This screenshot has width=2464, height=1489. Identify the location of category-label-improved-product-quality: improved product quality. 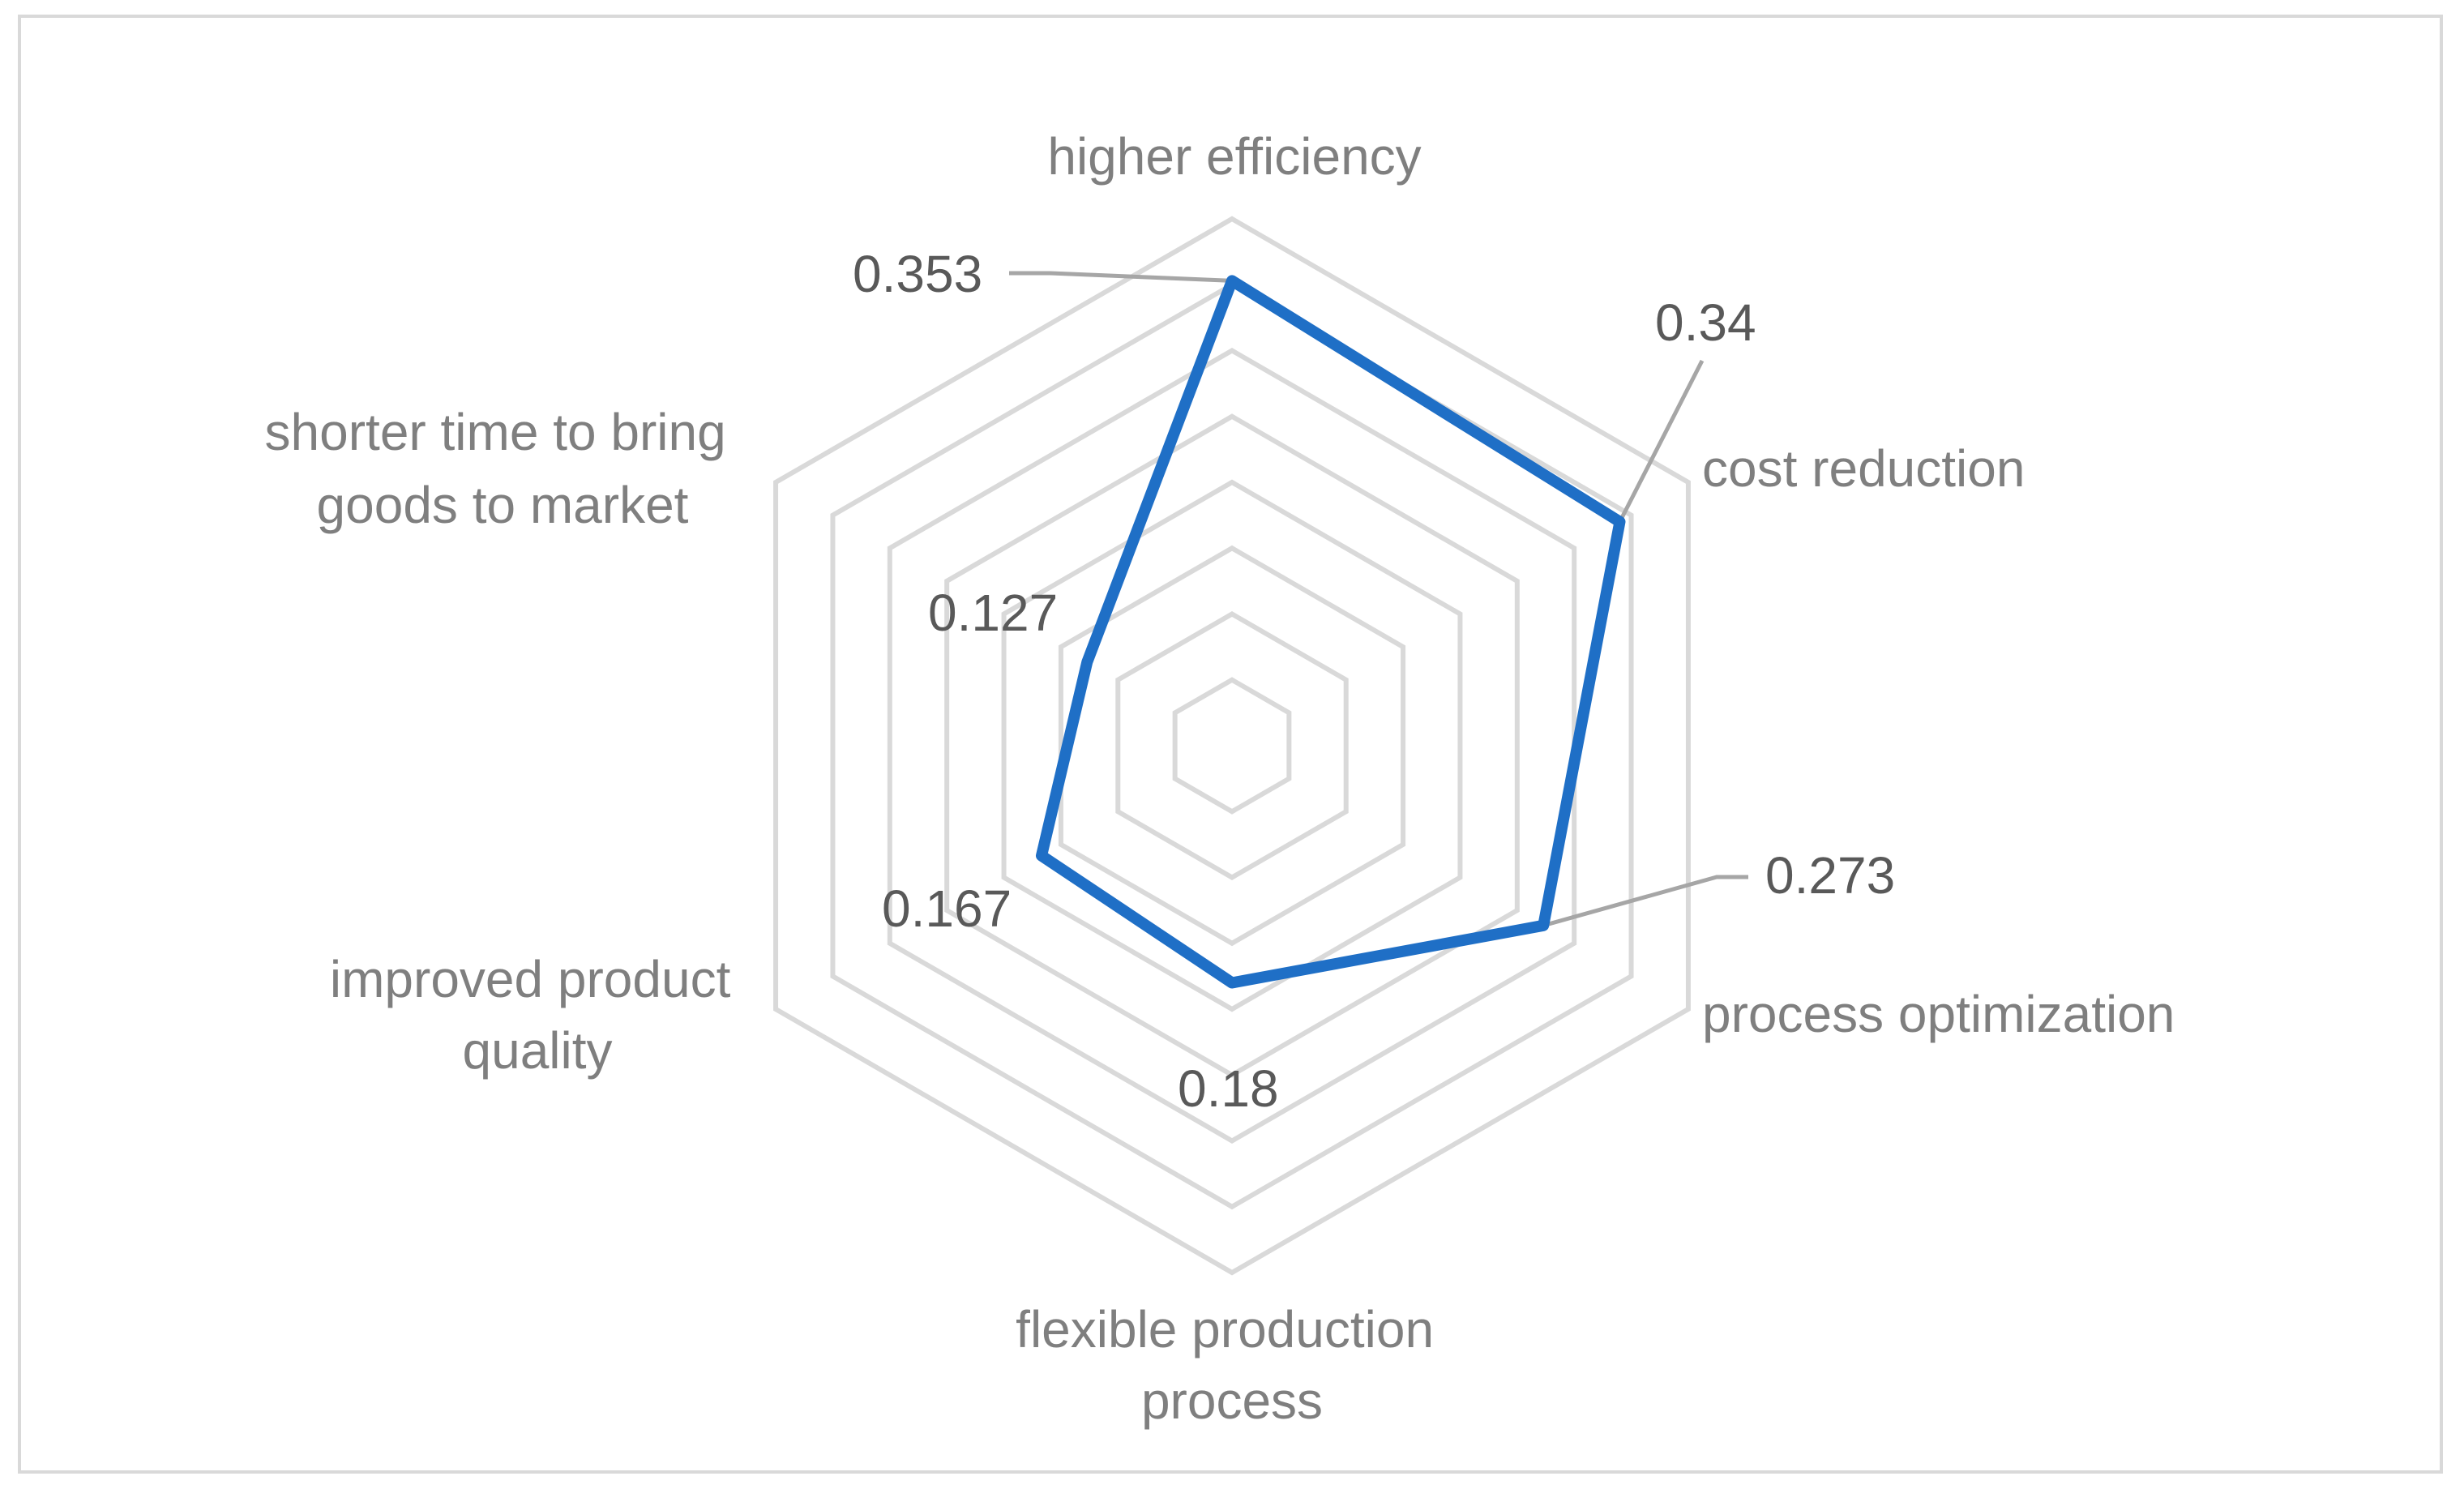
(537, 1015).